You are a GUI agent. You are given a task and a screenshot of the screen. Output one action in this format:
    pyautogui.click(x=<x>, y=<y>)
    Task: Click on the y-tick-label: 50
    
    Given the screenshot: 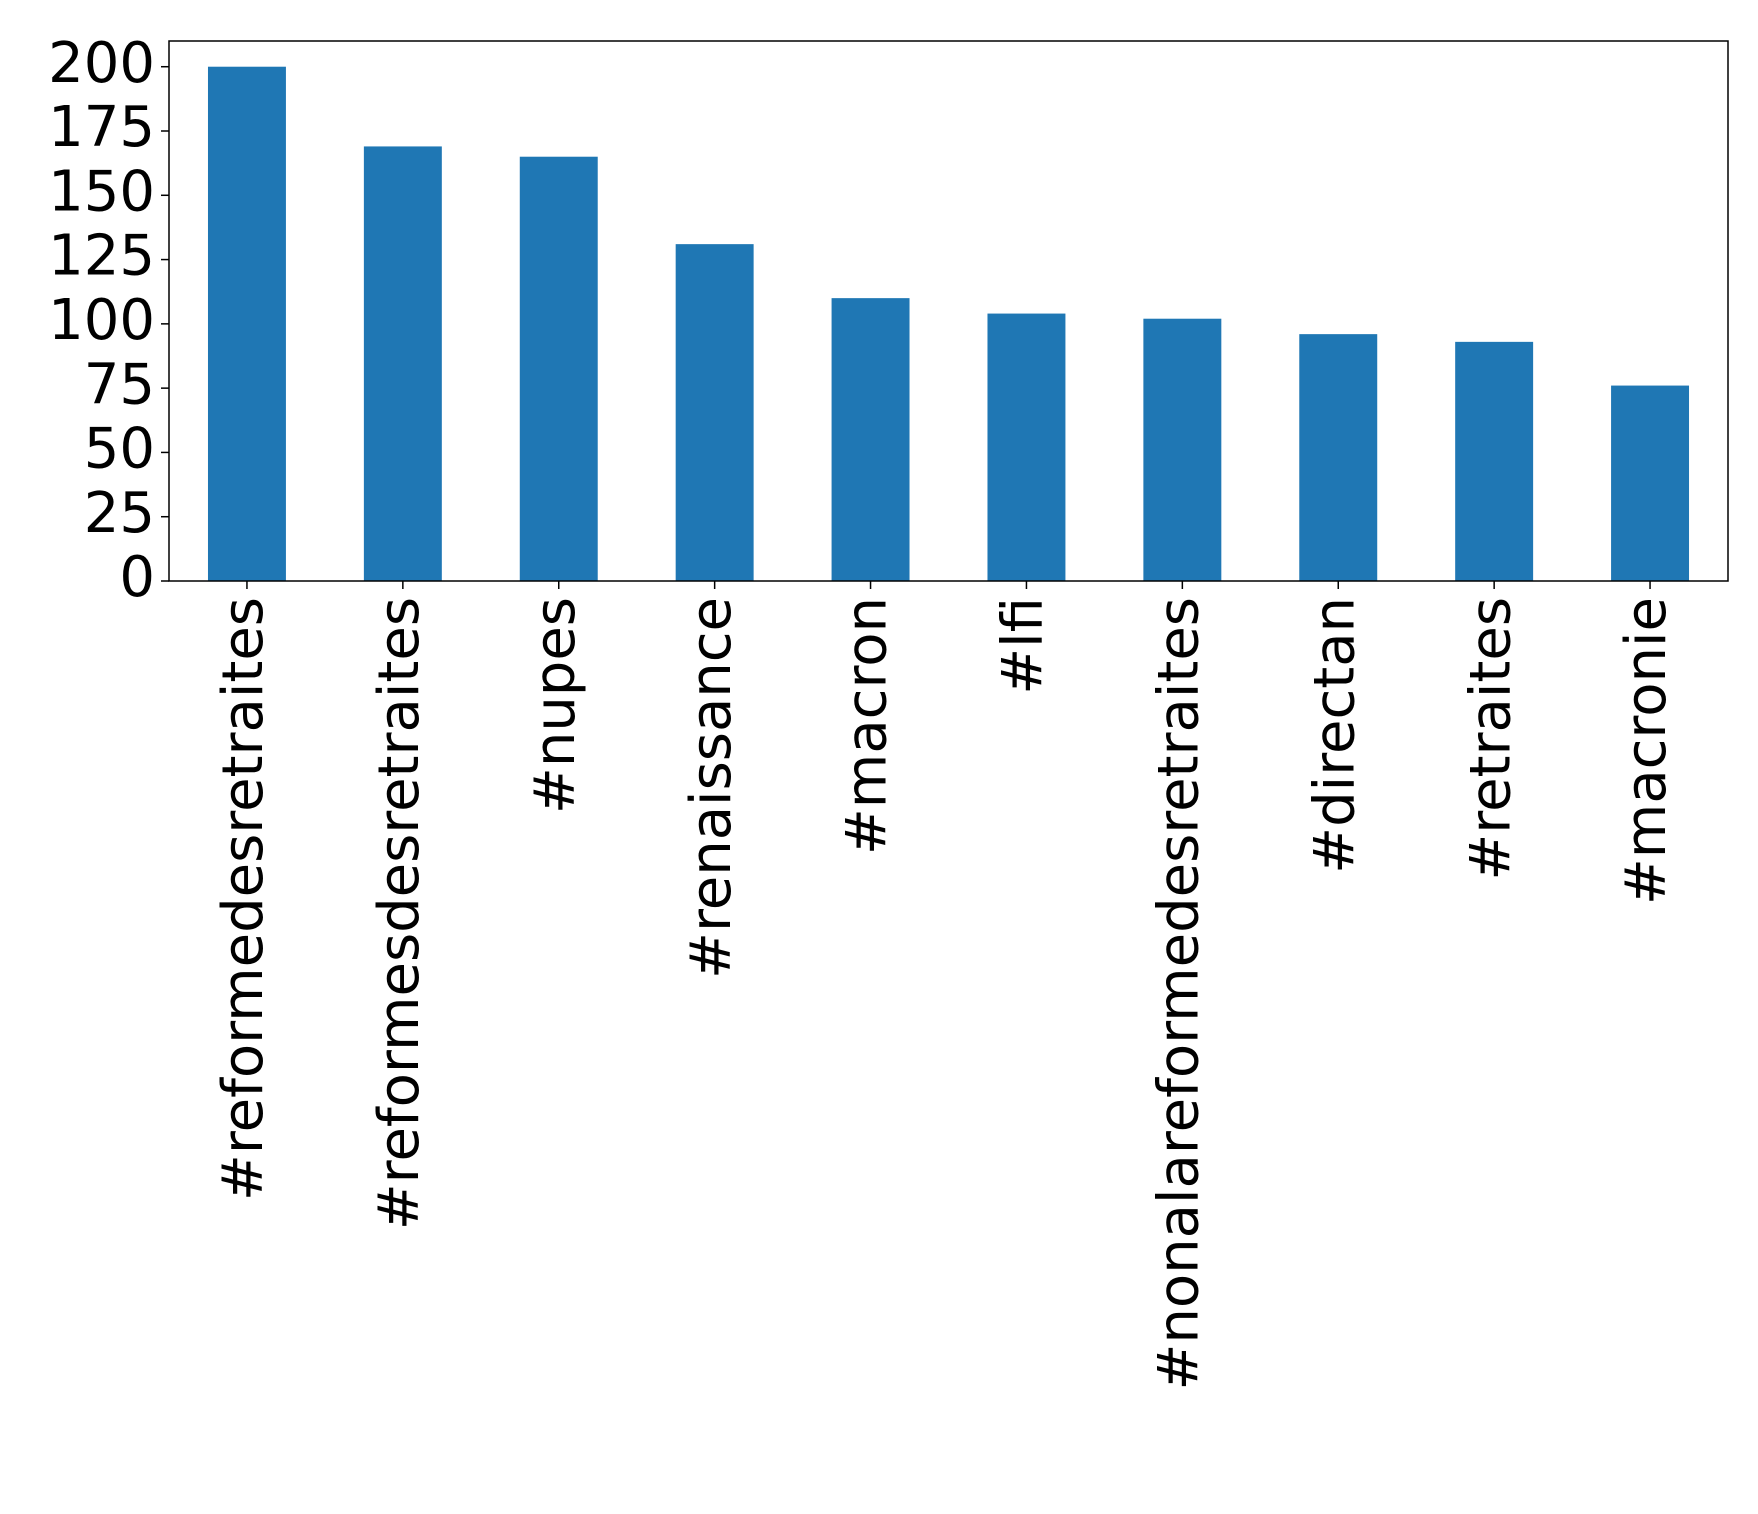 What is the action you would take?
    pyautogui.click(x=119, y=449)
    